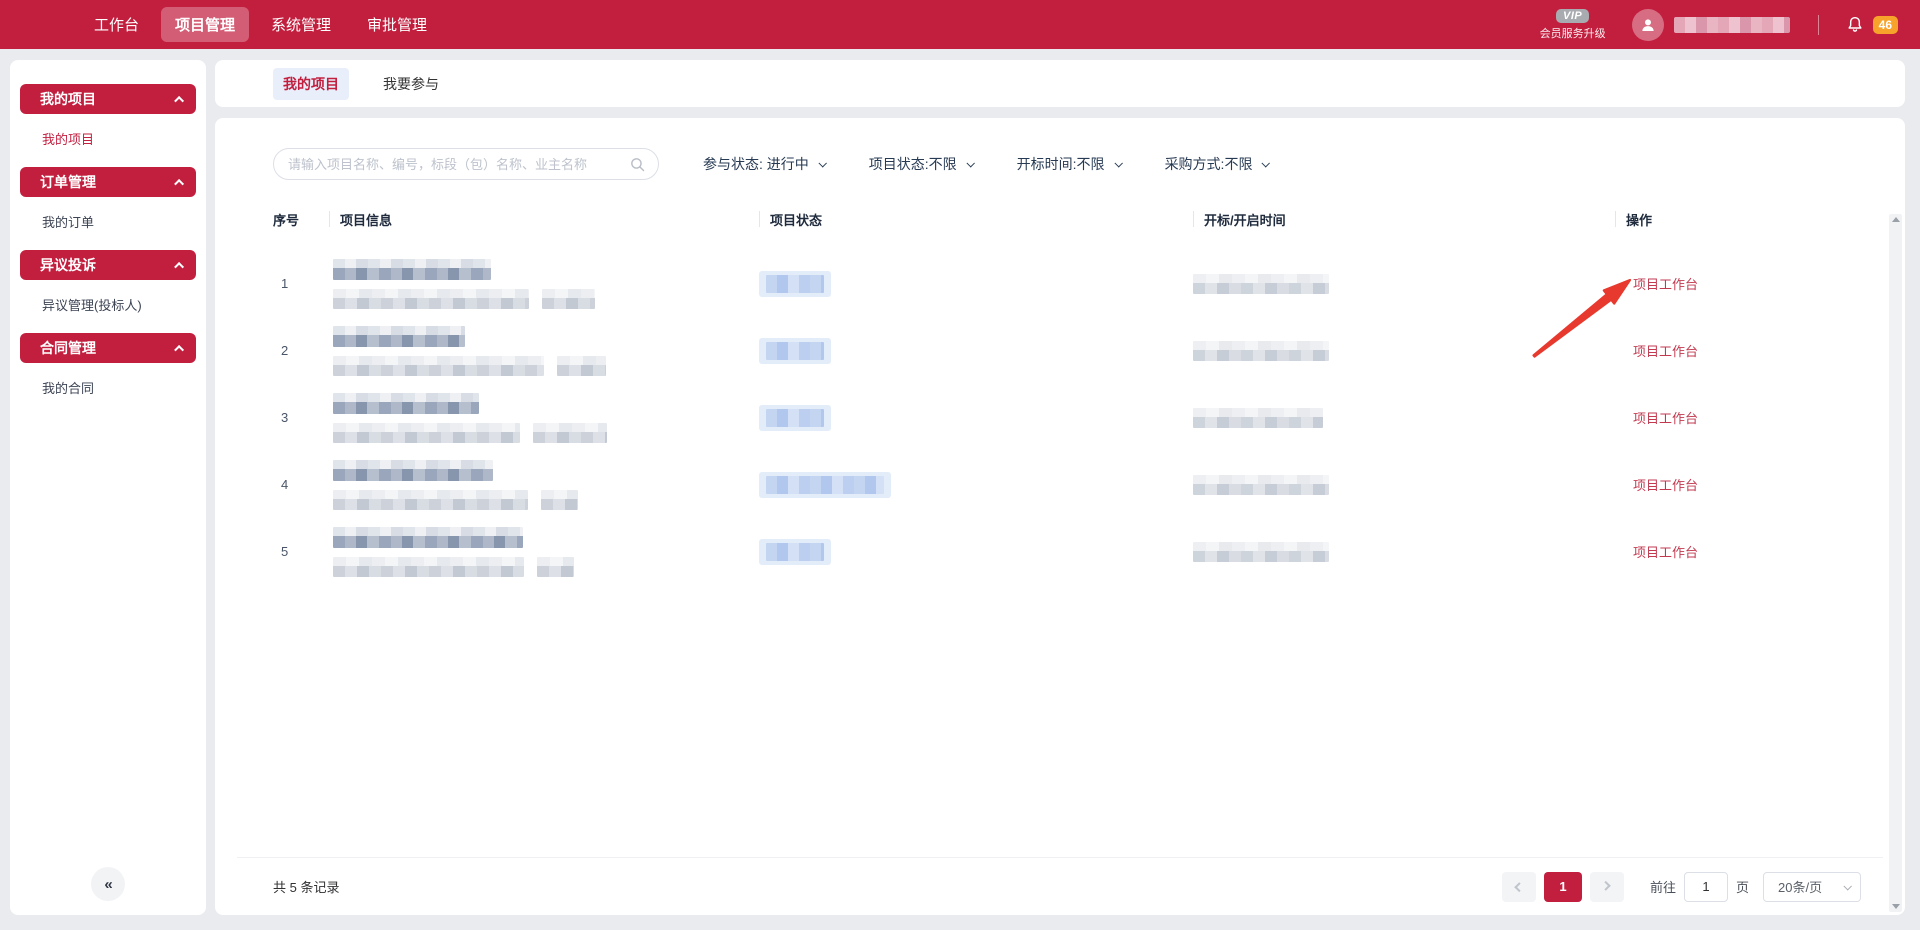  I want to click on sidebar-item-我的合同: 我的合同, so click(68, 388).